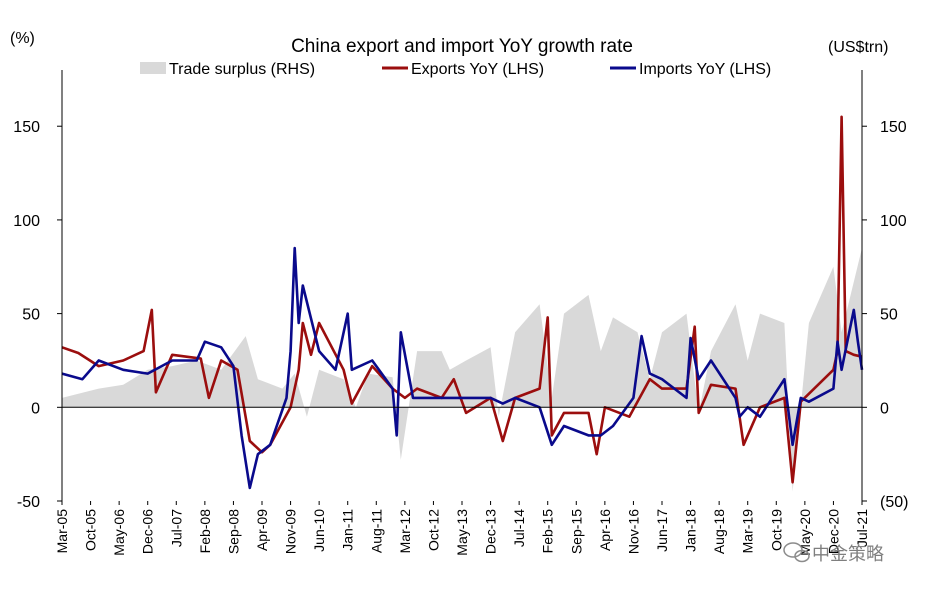 This screenshot has height=594, width=925. I want to click on x-tick-label: Nov-09, so click(291, 531).